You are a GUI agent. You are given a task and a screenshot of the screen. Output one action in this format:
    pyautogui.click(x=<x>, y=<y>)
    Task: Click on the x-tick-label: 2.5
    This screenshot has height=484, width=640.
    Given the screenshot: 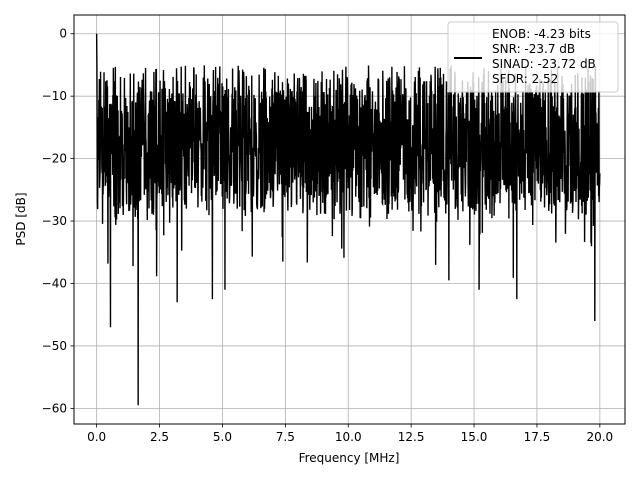 What is the action you would take?
    pyautogui.click(x=159, y=437)
    